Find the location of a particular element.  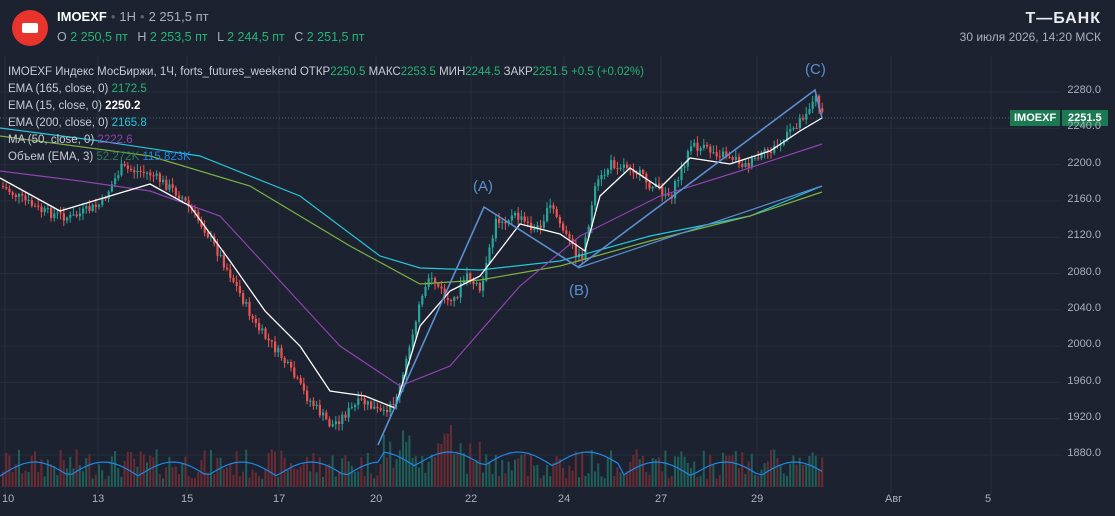

legend-ma50: MA (50, close, 0) 2222.6 is located at coordinates (70, 140).